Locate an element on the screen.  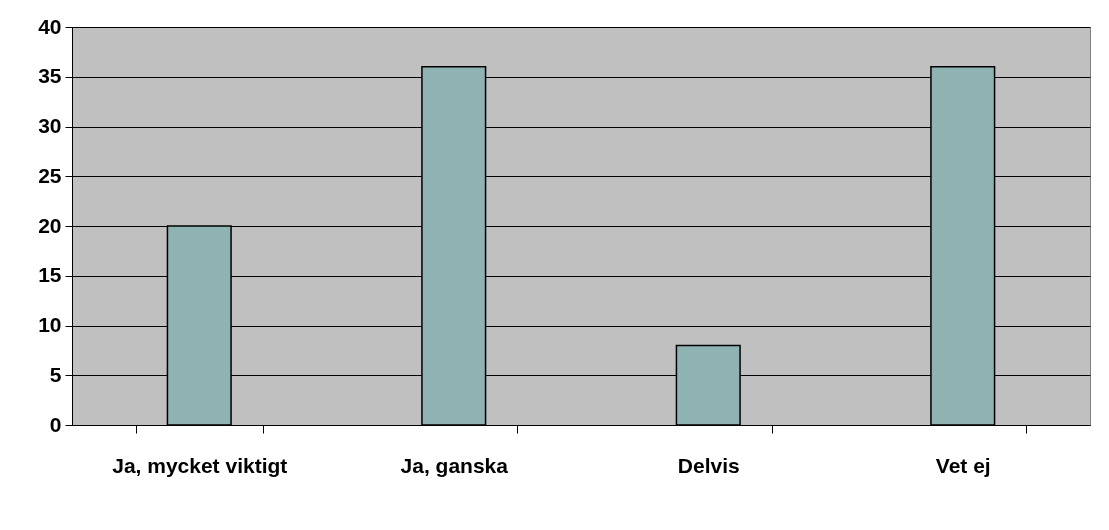
y-tick-label: 35 is located at coordinates (50, 76).